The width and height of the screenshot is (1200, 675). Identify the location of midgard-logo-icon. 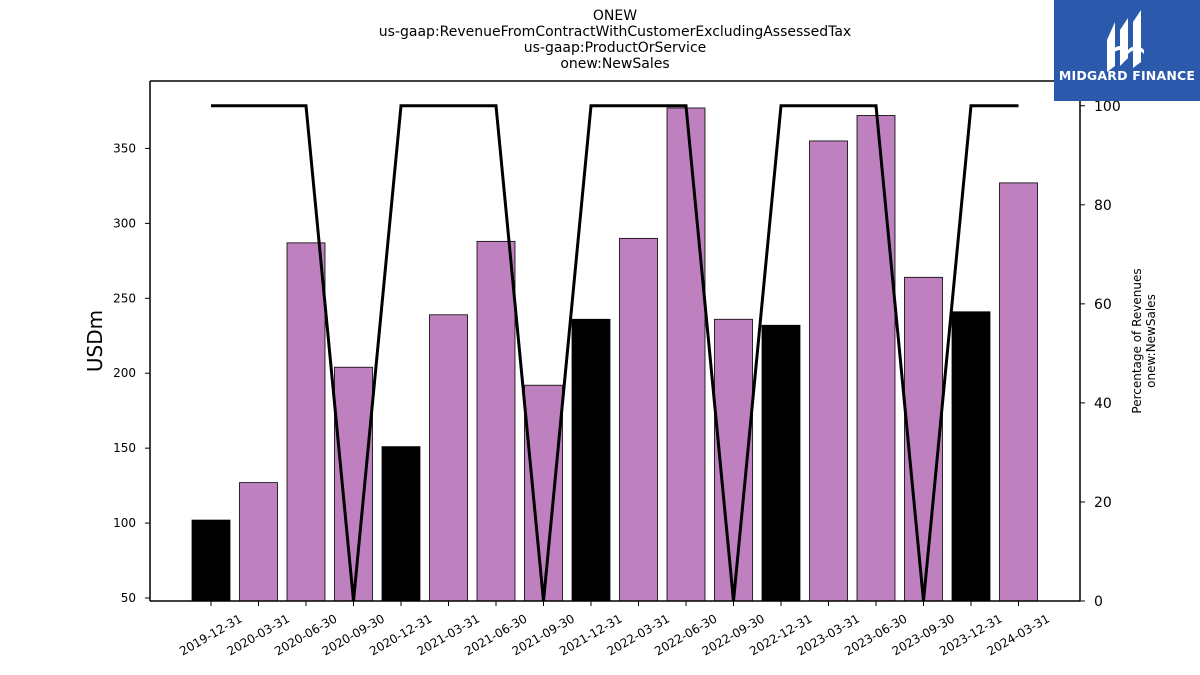
(1125, 41).